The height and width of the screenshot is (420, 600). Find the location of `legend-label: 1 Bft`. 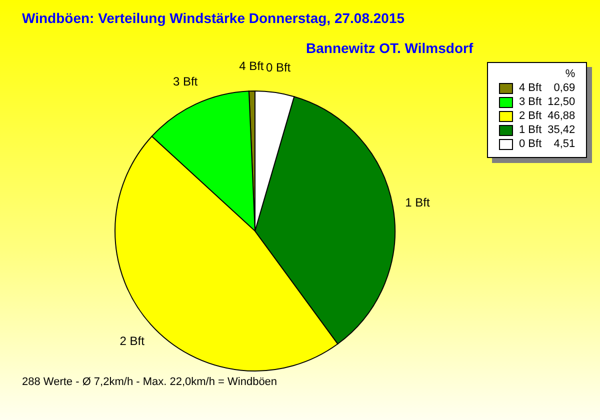

legend-label: 1 Bft is located at coordinates (530, 130).